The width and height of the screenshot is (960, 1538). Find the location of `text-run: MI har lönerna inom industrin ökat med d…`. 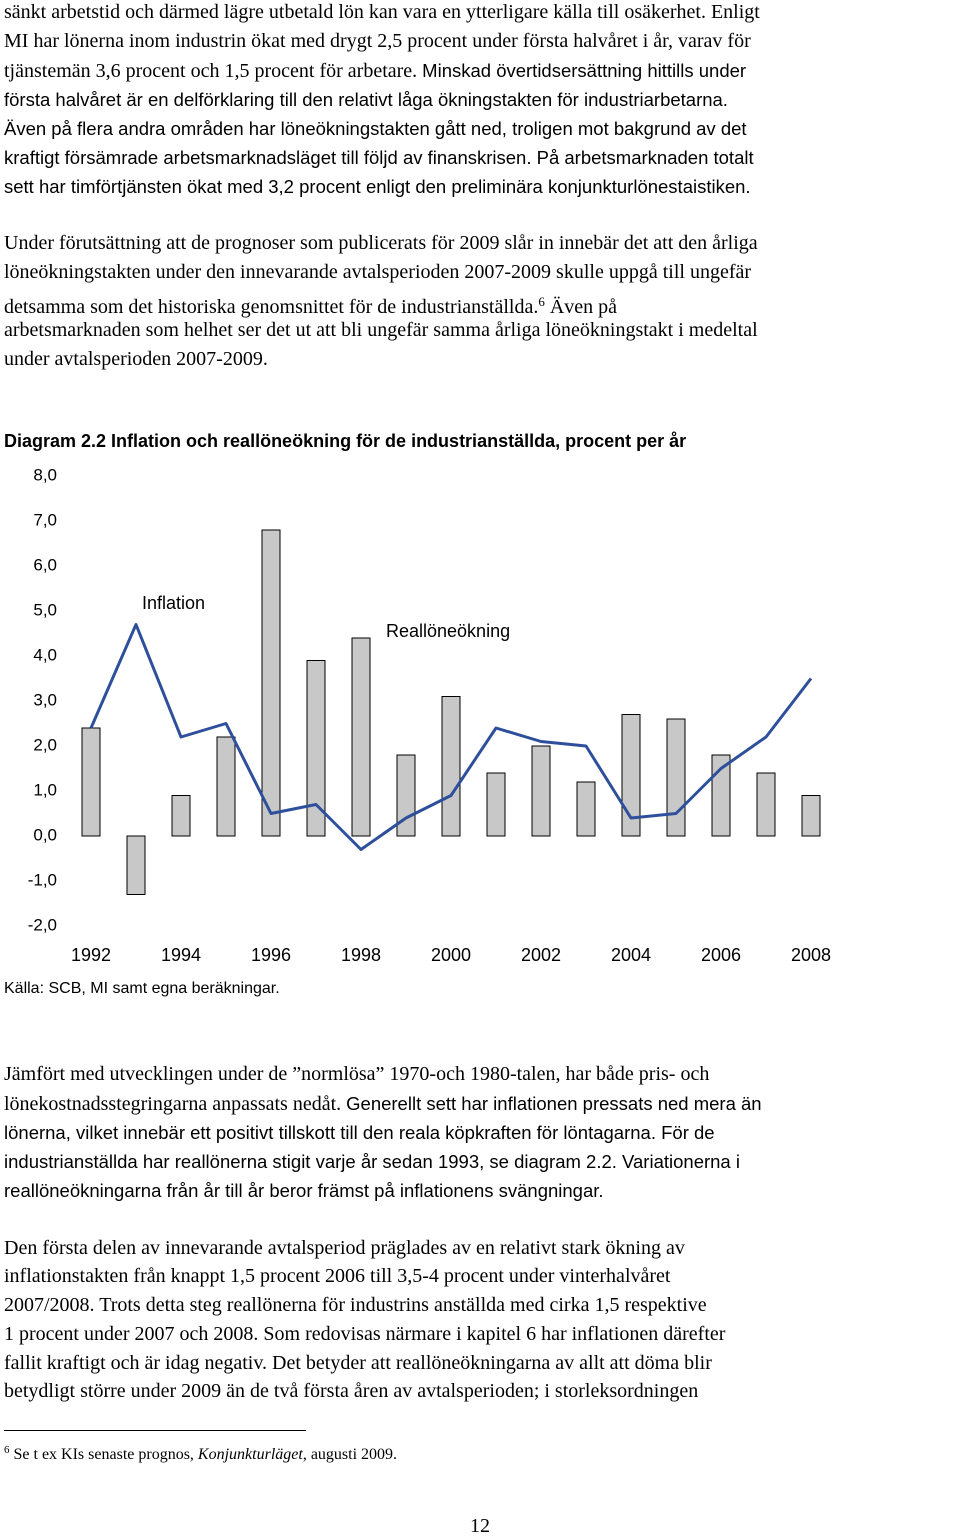

text-run: MI har lönerna inom industrin ökat med d… is located at coordinates (377, 40).